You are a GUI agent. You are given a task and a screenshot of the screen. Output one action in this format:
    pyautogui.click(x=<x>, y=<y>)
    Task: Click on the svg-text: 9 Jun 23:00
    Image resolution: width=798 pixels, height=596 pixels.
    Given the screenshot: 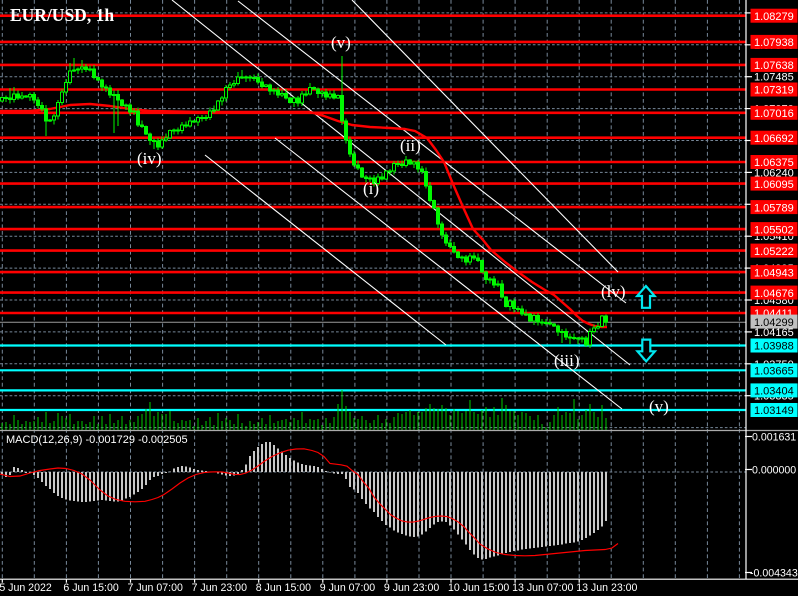 What is the action you would take?
    pyautogui.click(x=411, y=588)
    